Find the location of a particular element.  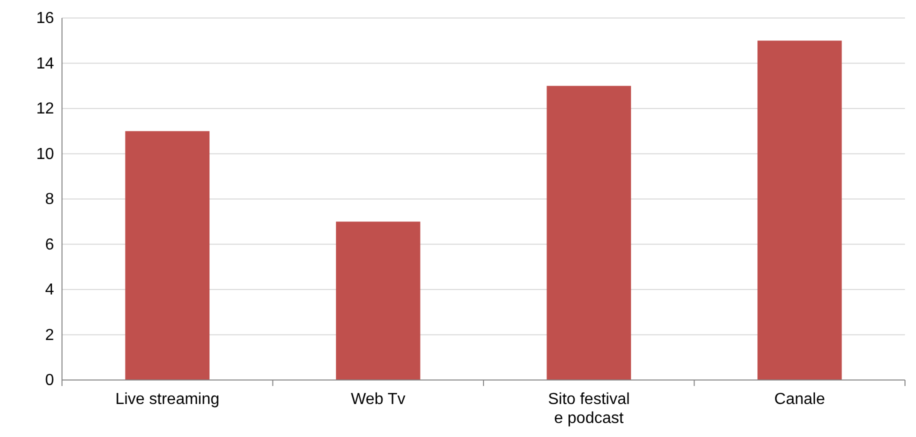

x-tick-label: Sito festival e podcast is located at coordinates (589, 409).